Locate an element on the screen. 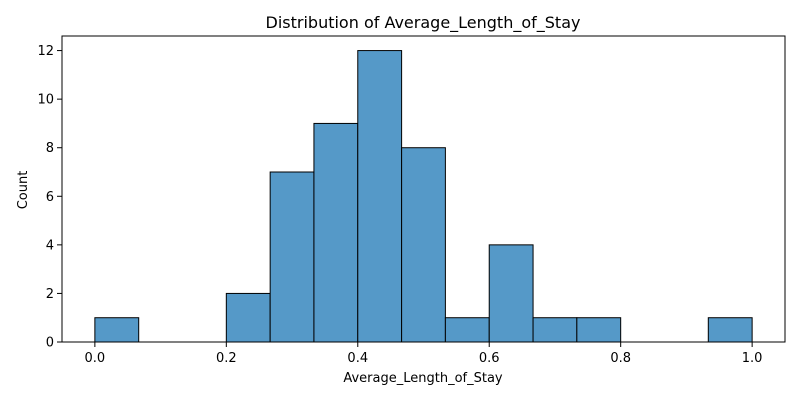 The height and width of the screenshot is (400, 800). y-axis-label: Count is located at coordinates (23, 190).